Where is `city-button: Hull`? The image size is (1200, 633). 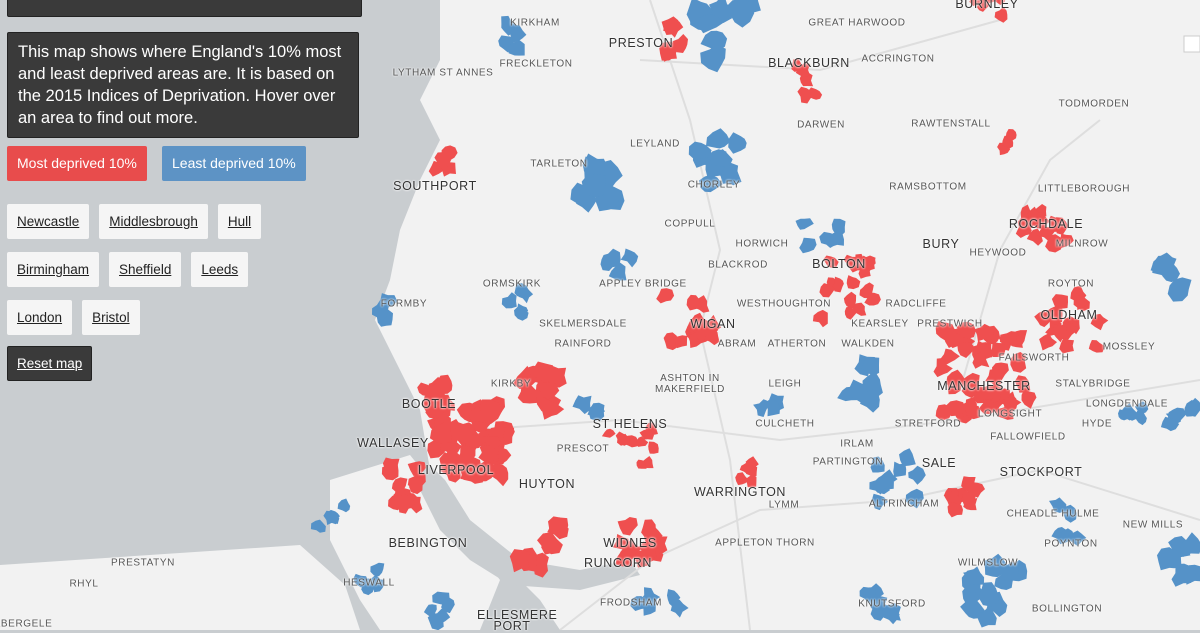
city-button: Hull is located at coordinates (239, 221).